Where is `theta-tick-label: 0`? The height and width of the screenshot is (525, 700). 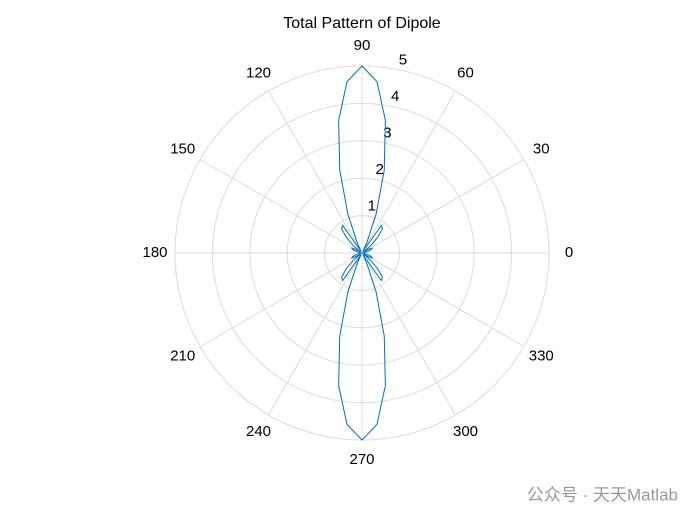 theta-tick-label: 0 is located at coordinates (569, 252).